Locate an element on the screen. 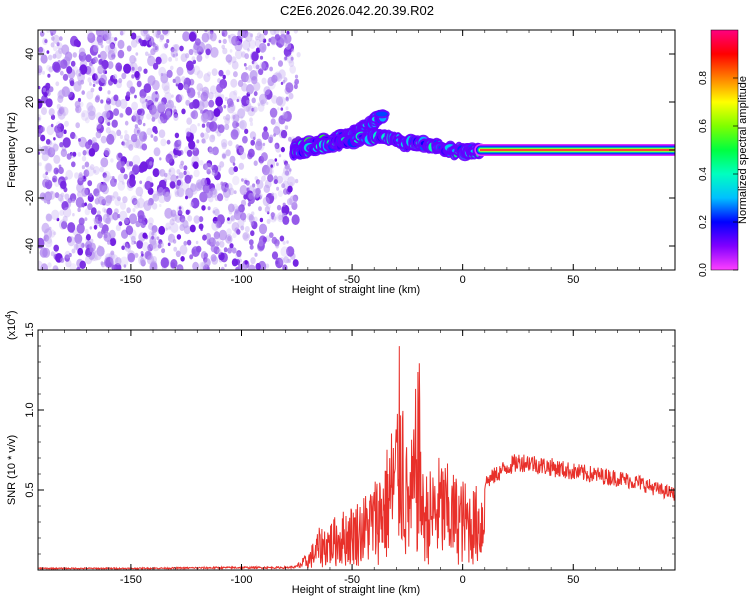 This screenshot has width=750, height=605. spectrogram-x-label: Height of straight line (km) is located at coordinates (356, 290).